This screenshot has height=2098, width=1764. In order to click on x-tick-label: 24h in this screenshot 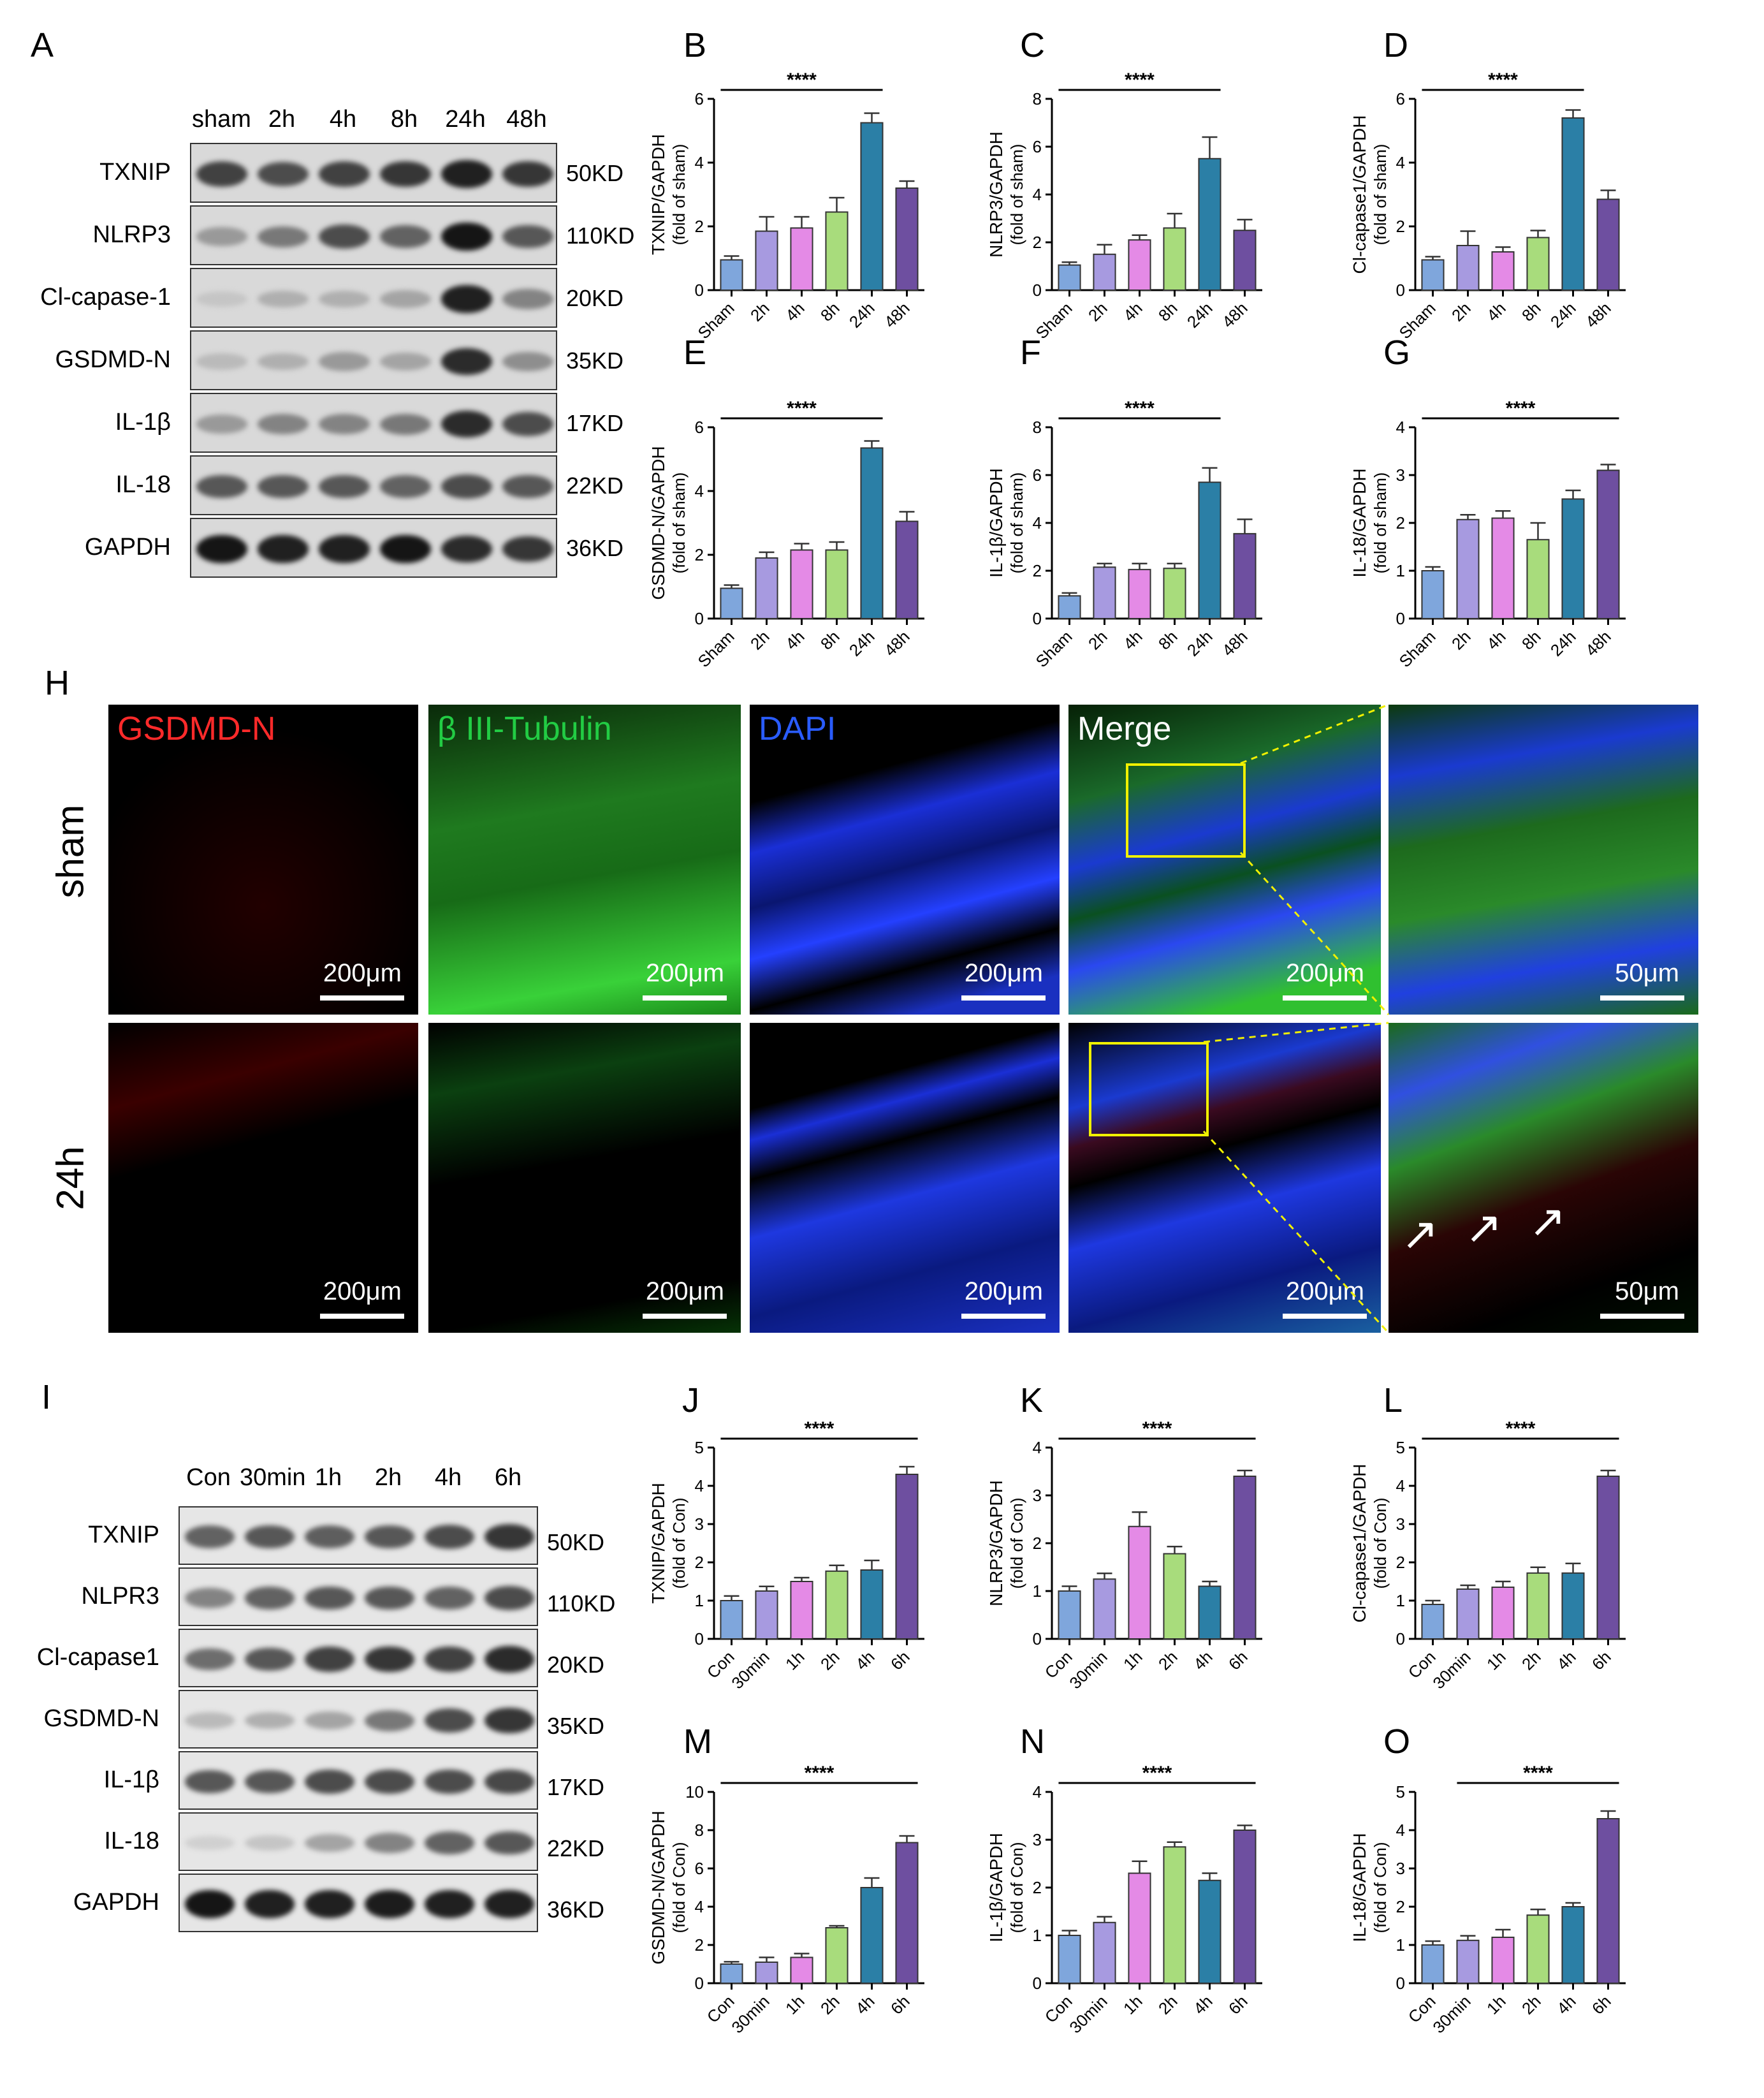, I will do `click(861, 643)`.